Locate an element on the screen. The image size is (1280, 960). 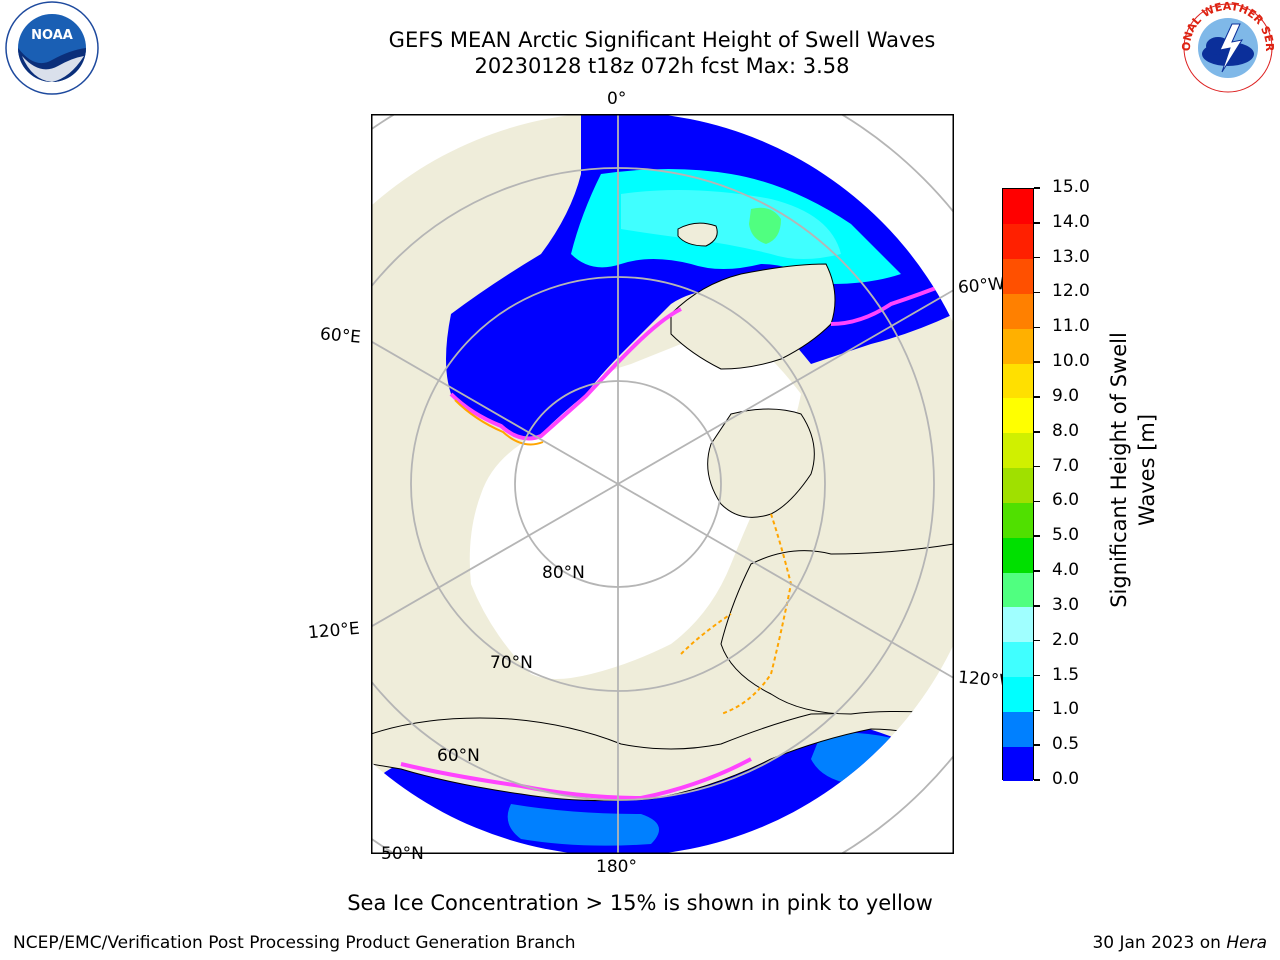
colorbar-tick-label: 1.5 is located at coordinates (1066, 674).